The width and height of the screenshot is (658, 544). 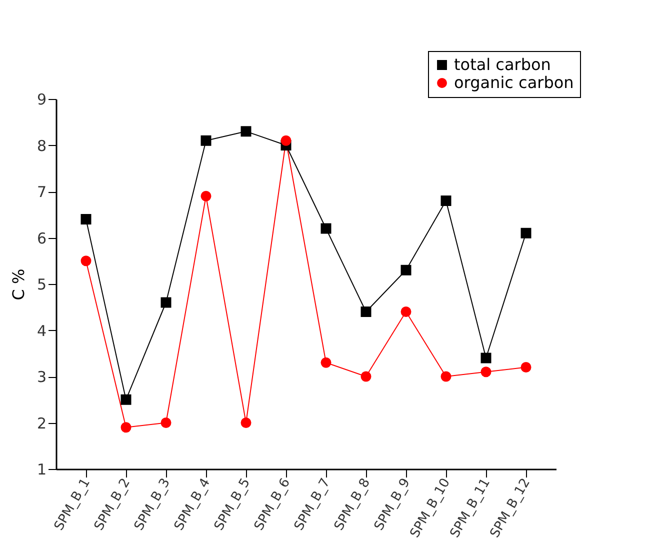 I want to click on y-axis-title: C %, so click(x=18, y=284).